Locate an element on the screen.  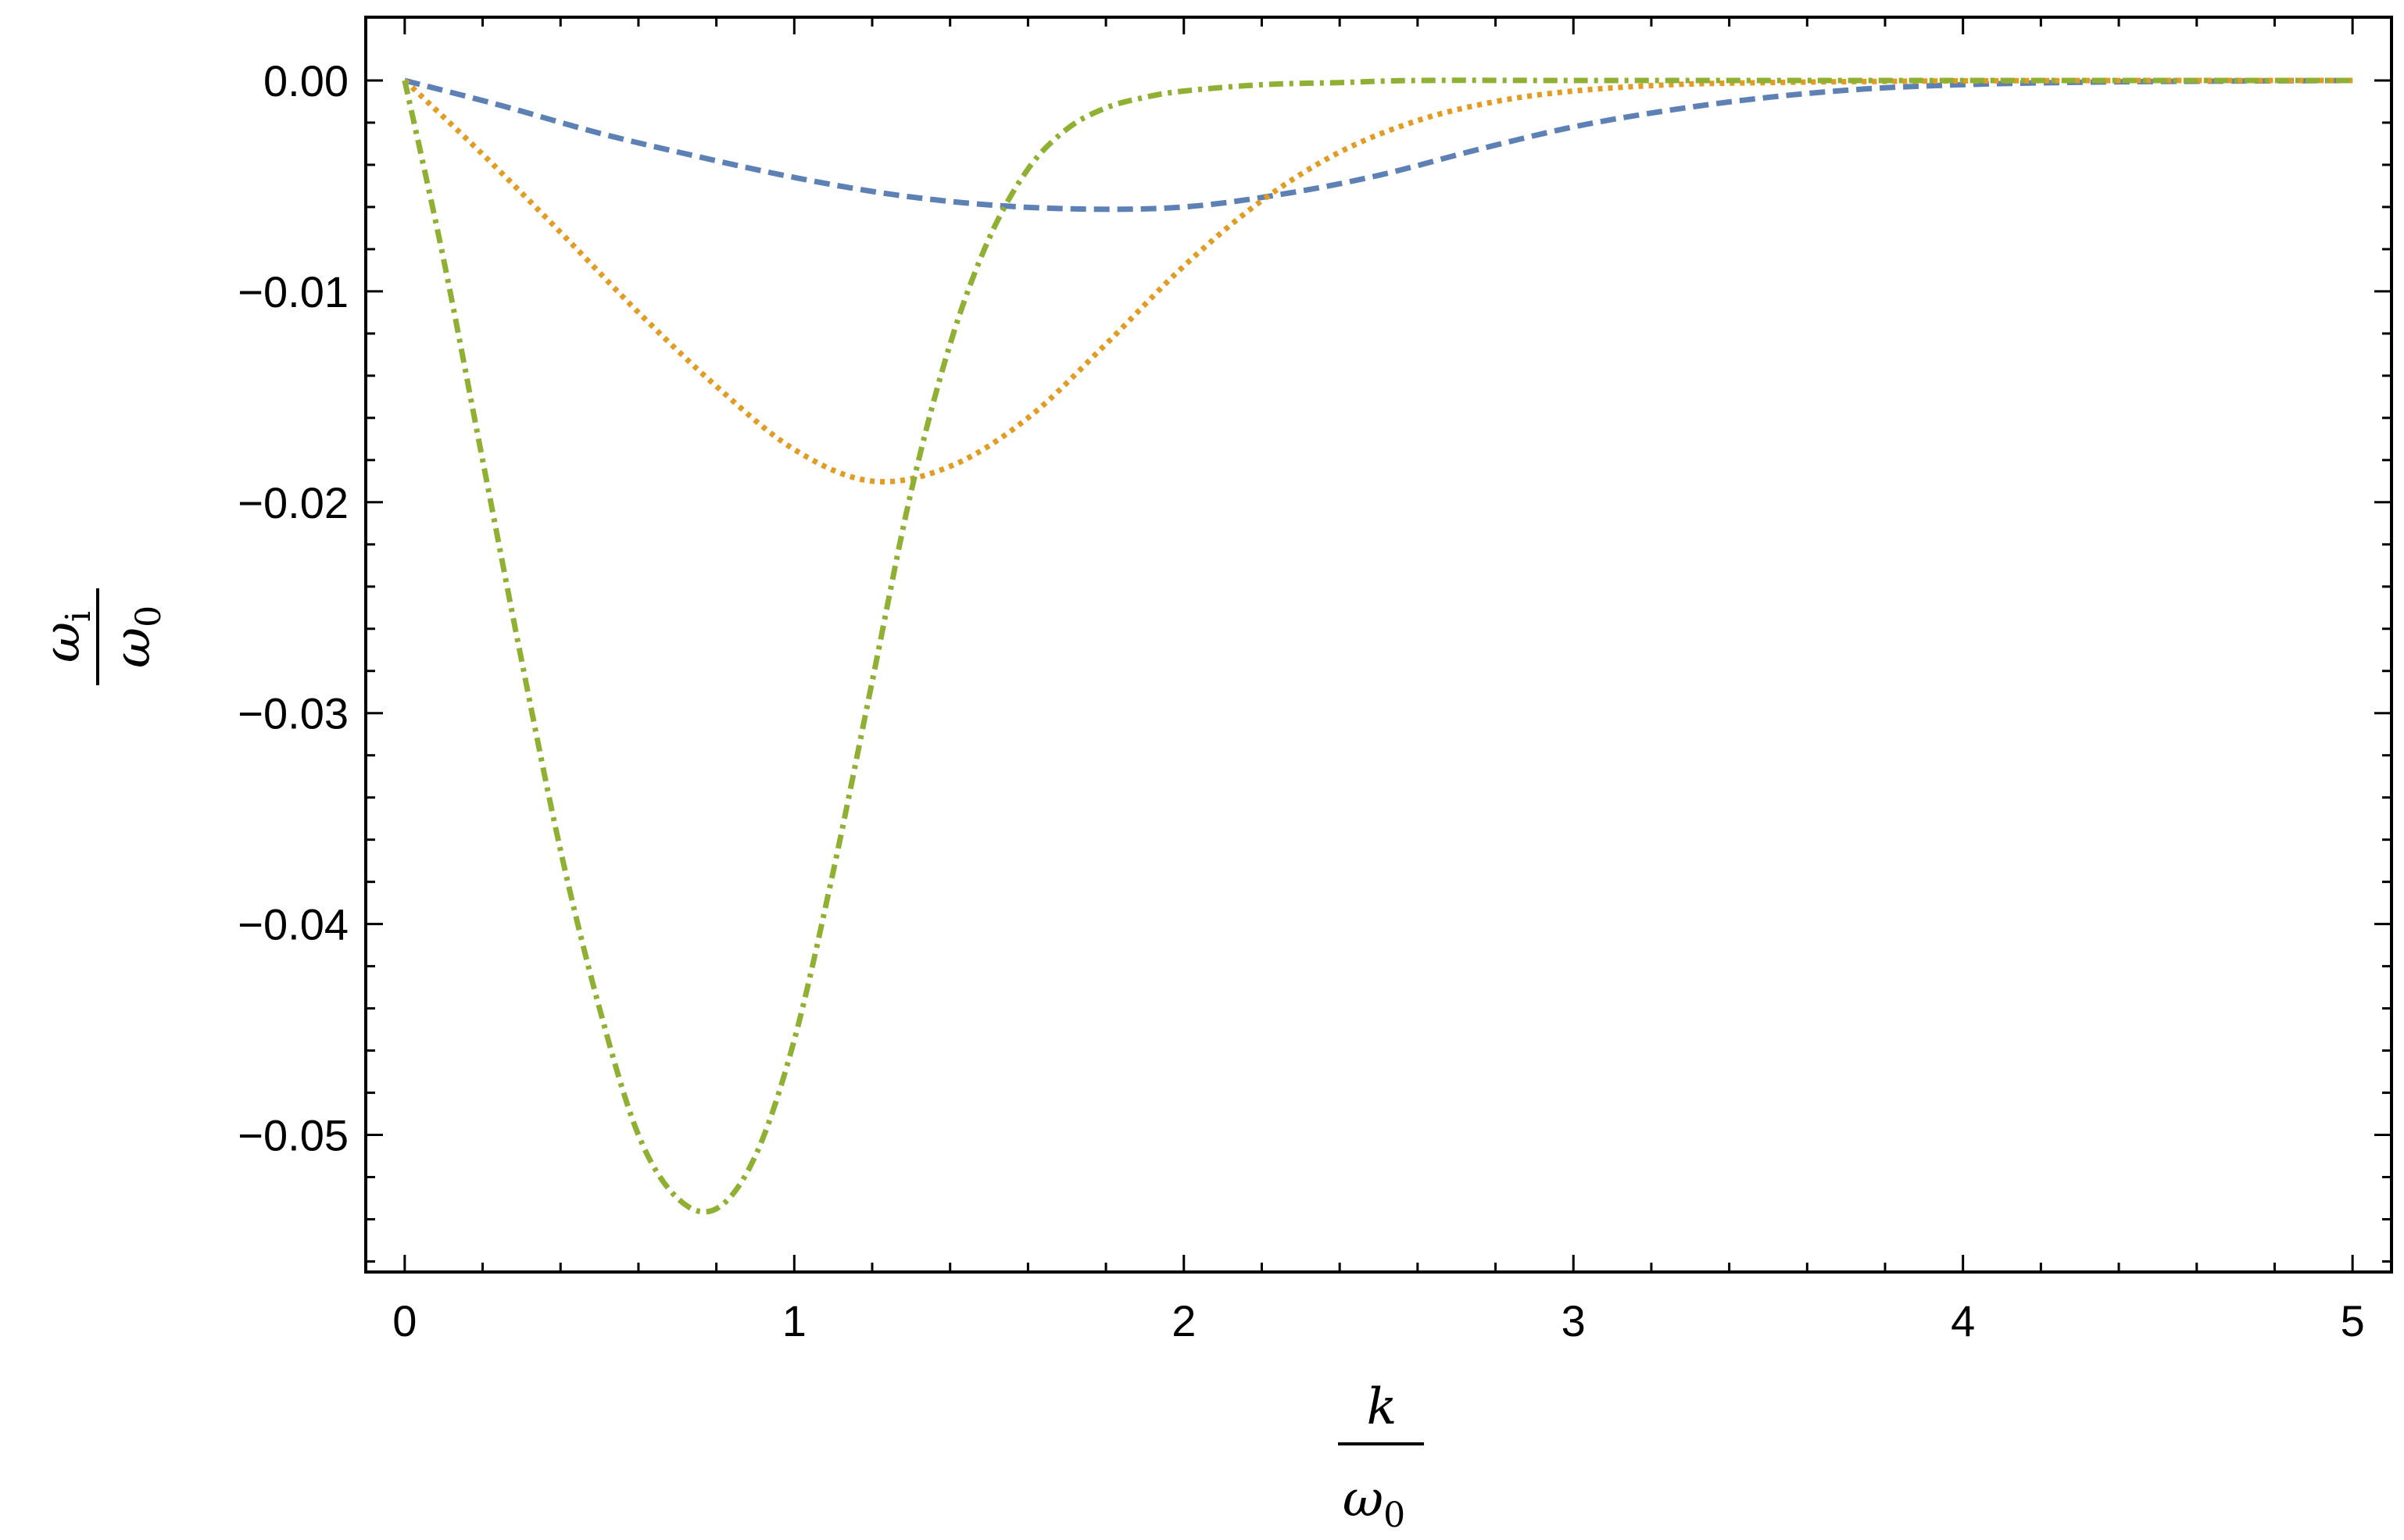
x-tick-label: 2 is located at coordinates (1184, 1320).